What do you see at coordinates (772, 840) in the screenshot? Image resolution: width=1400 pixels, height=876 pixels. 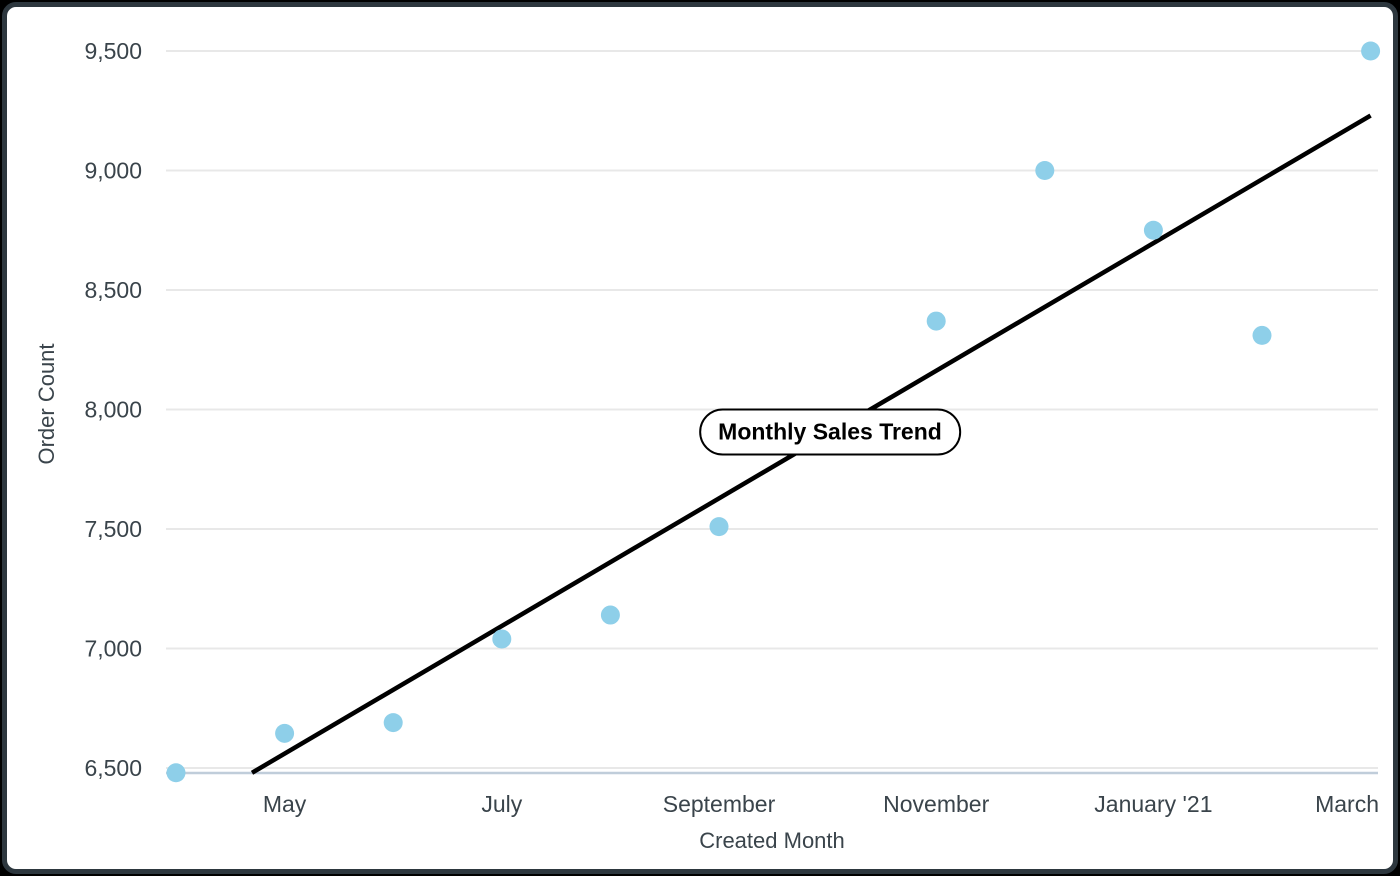 I see `x-axis-title: Created Month` at bounding box center [772, 840].